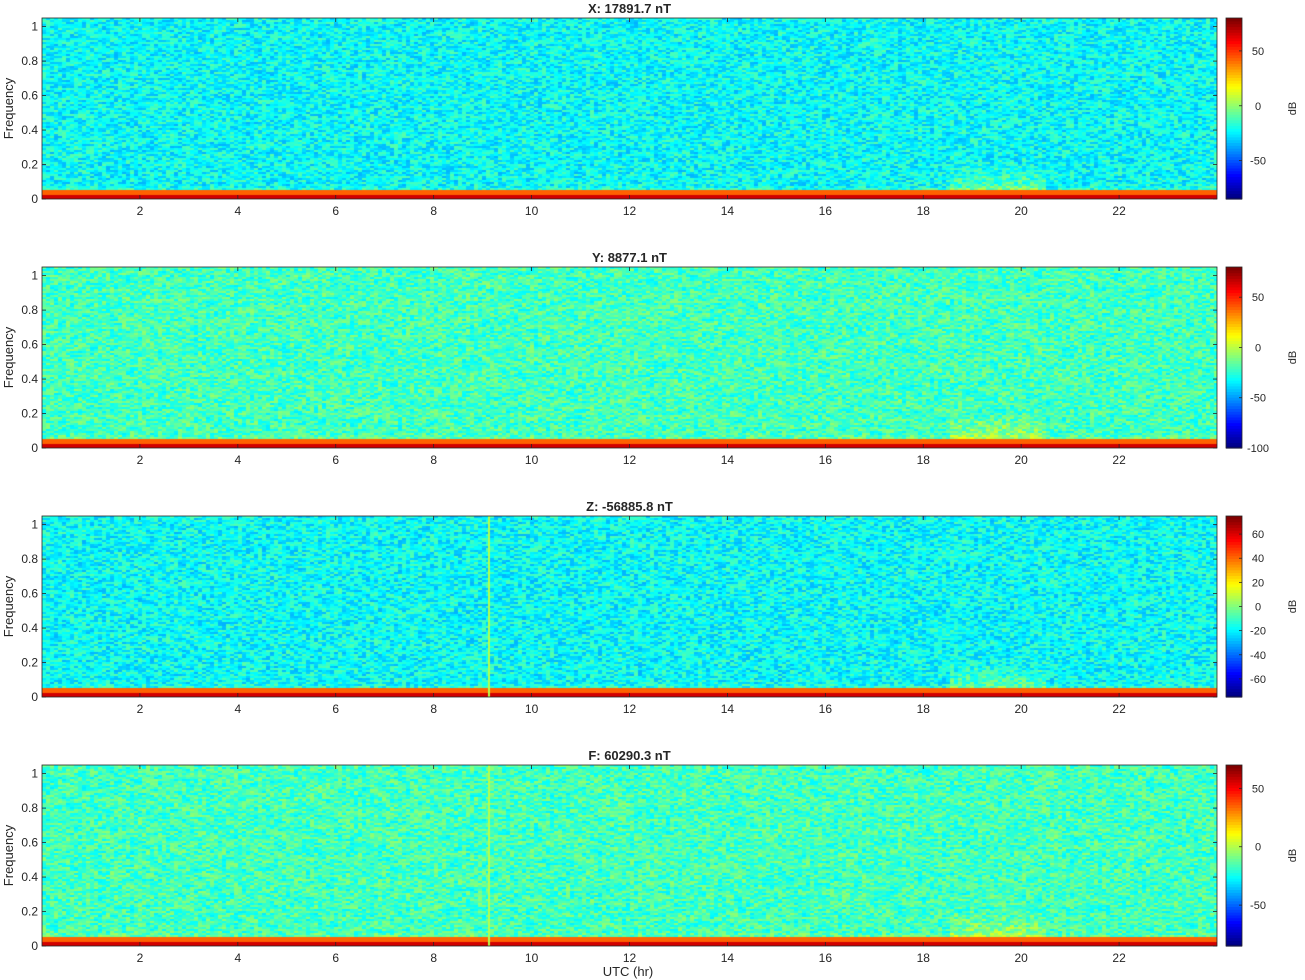 This screenshot has height=980, width=1305. Describe the element at coordinates (1258, 848) in the screenshot. I see `colorbar-tick-label: 0` at that location.